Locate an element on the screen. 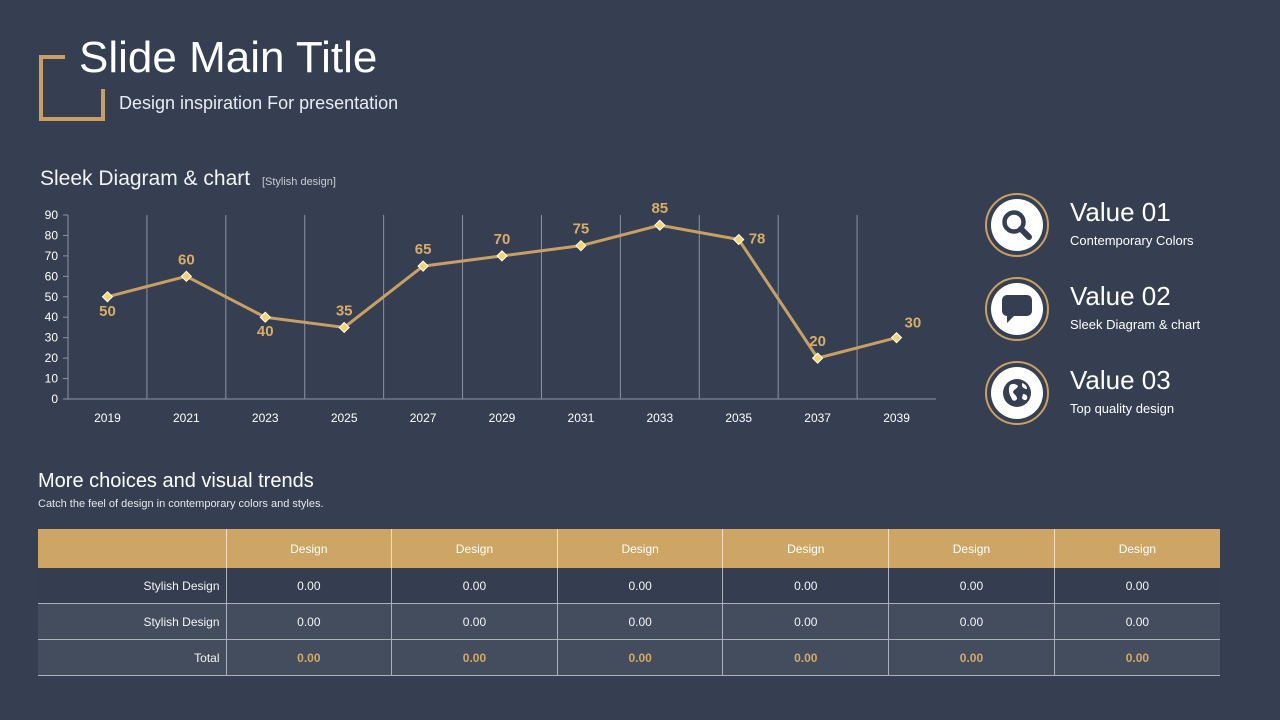  x-tick-label: 2035 is located at coordinates (738, 418).